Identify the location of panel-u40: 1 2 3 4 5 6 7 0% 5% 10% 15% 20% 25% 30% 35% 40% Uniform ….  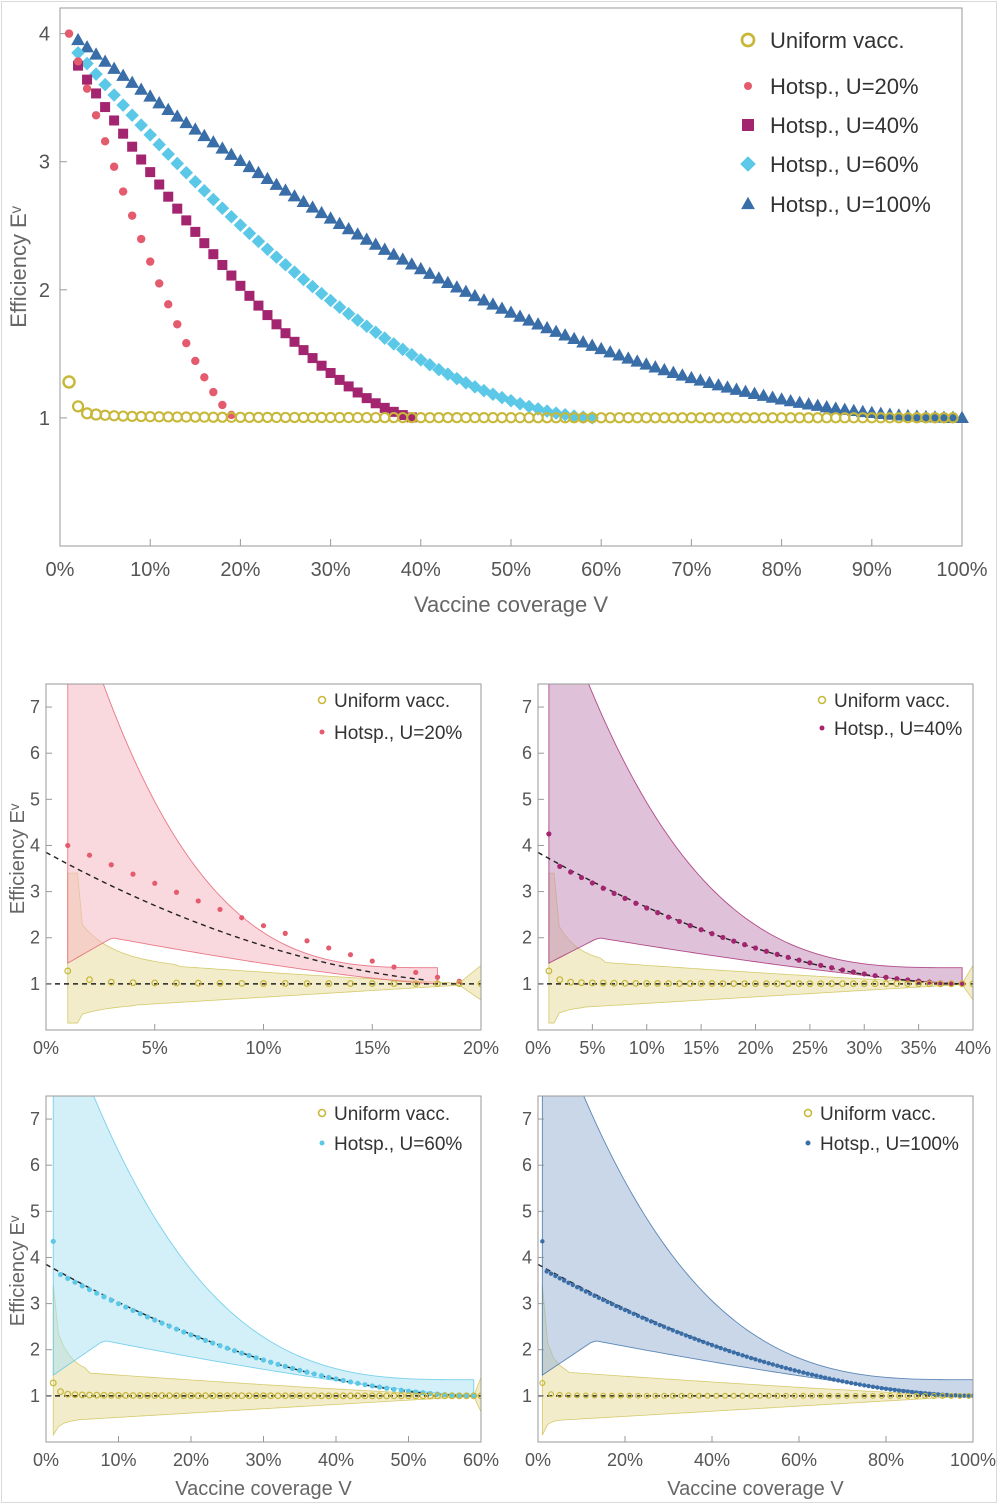
(756, 870).